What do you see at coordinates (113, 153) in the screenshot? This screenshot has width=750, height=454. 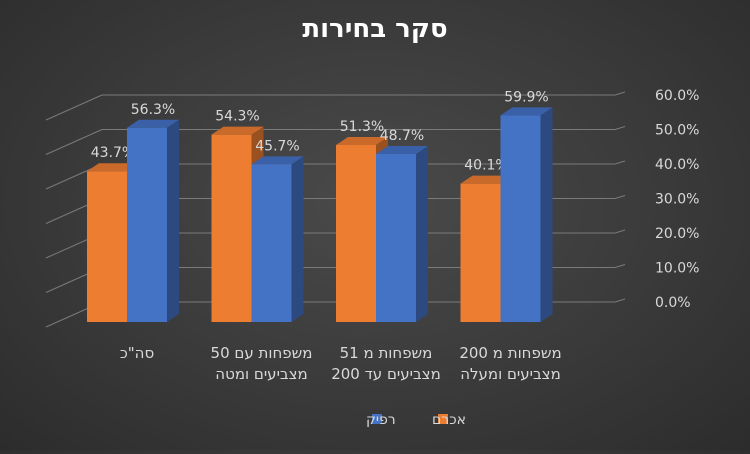 I see `data-label: 43.7%` at bounding box center [113, 153].